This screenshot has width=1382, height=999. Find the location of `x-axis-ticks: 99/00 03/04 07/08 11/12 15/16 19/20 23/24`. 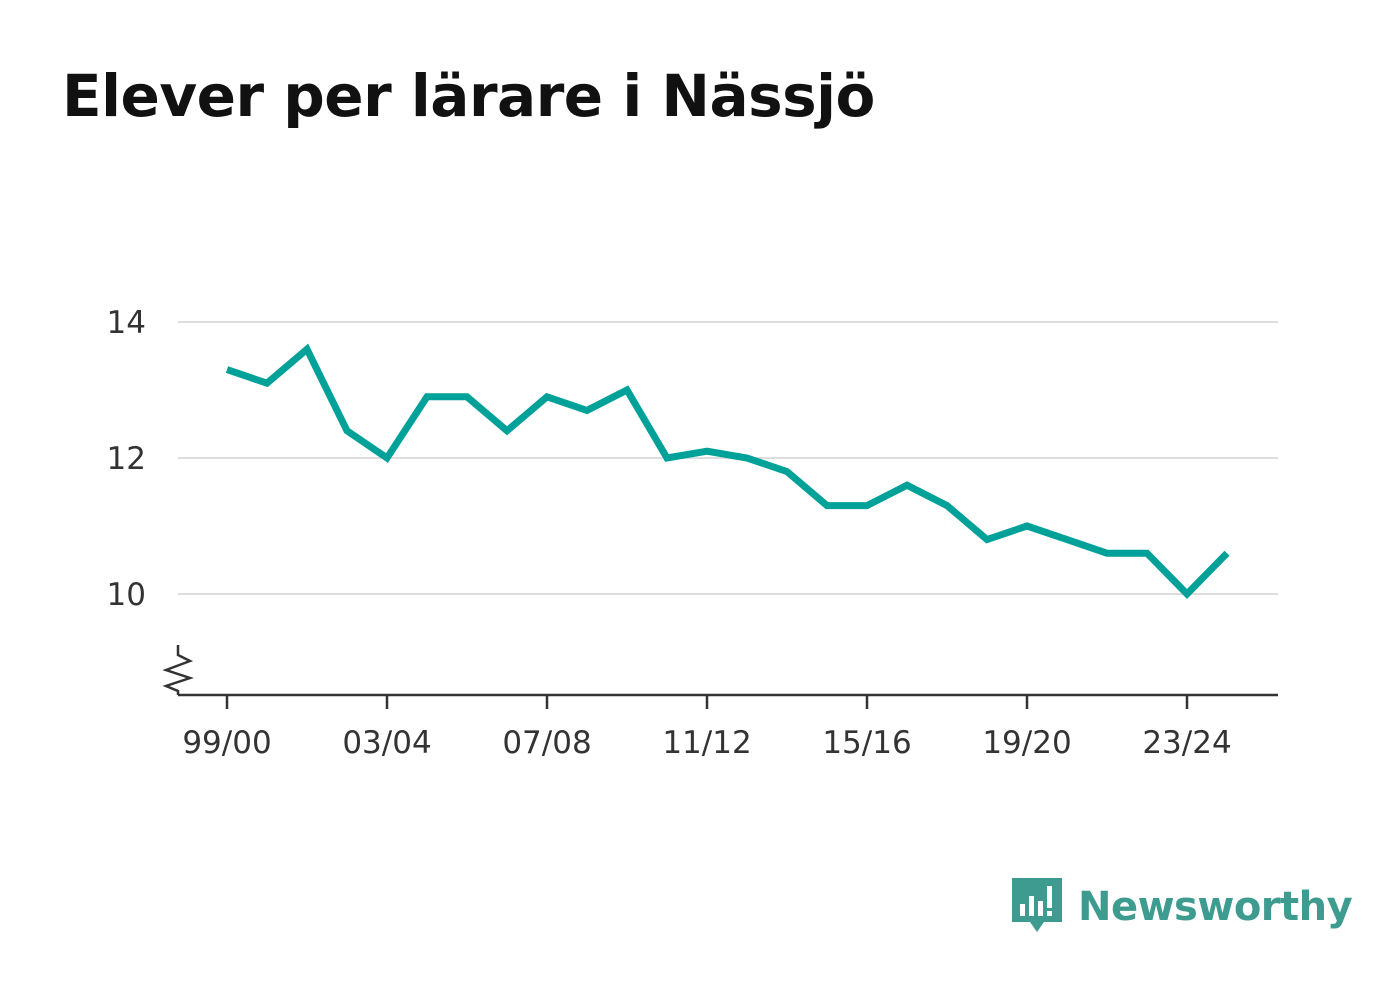

x-axis-ticks: 99/00 03/04 07/08 11/12 15/16 19/20 23/24 is located at coordinates (707, 728).